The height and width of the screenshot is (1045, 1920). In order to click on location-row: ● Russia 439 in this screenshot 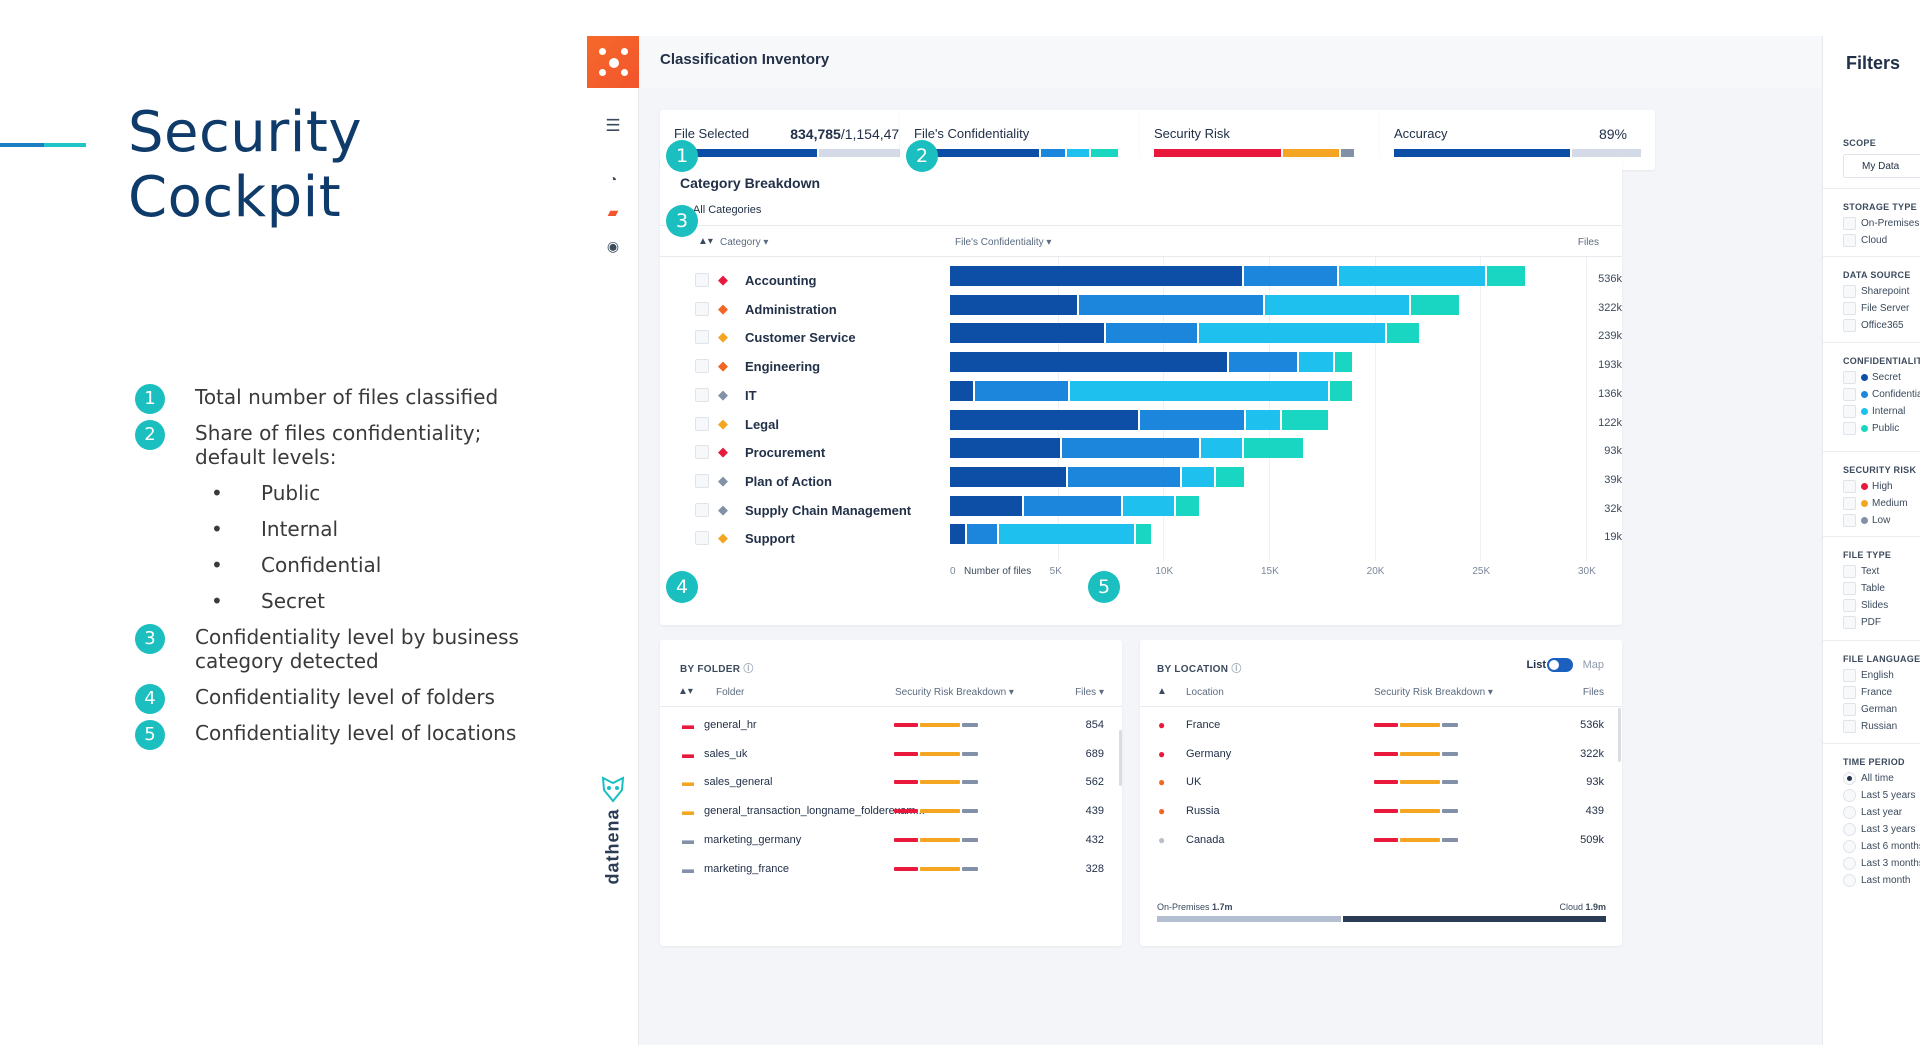, I will do `click(1381, 810)`.